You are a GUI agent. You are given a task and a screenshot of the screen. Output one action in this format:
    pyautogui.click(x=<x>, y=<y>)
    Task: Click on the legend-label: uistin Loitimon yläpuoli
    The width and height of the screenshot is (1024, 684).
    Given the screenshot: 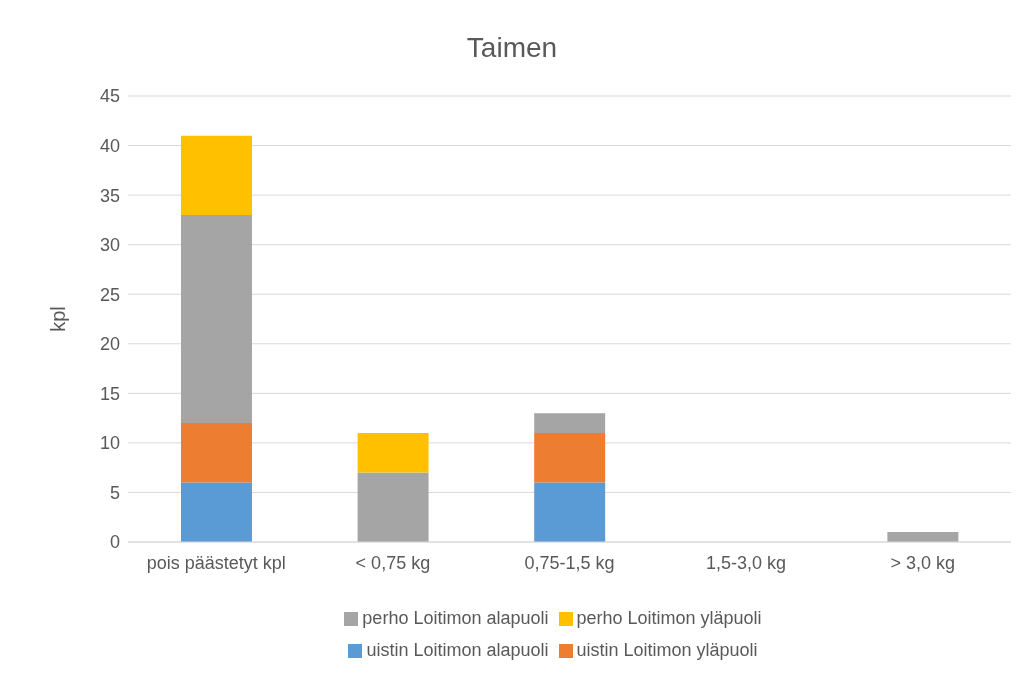 What is the action you would take?
    pyautogui.click(x=667, y=650)
    